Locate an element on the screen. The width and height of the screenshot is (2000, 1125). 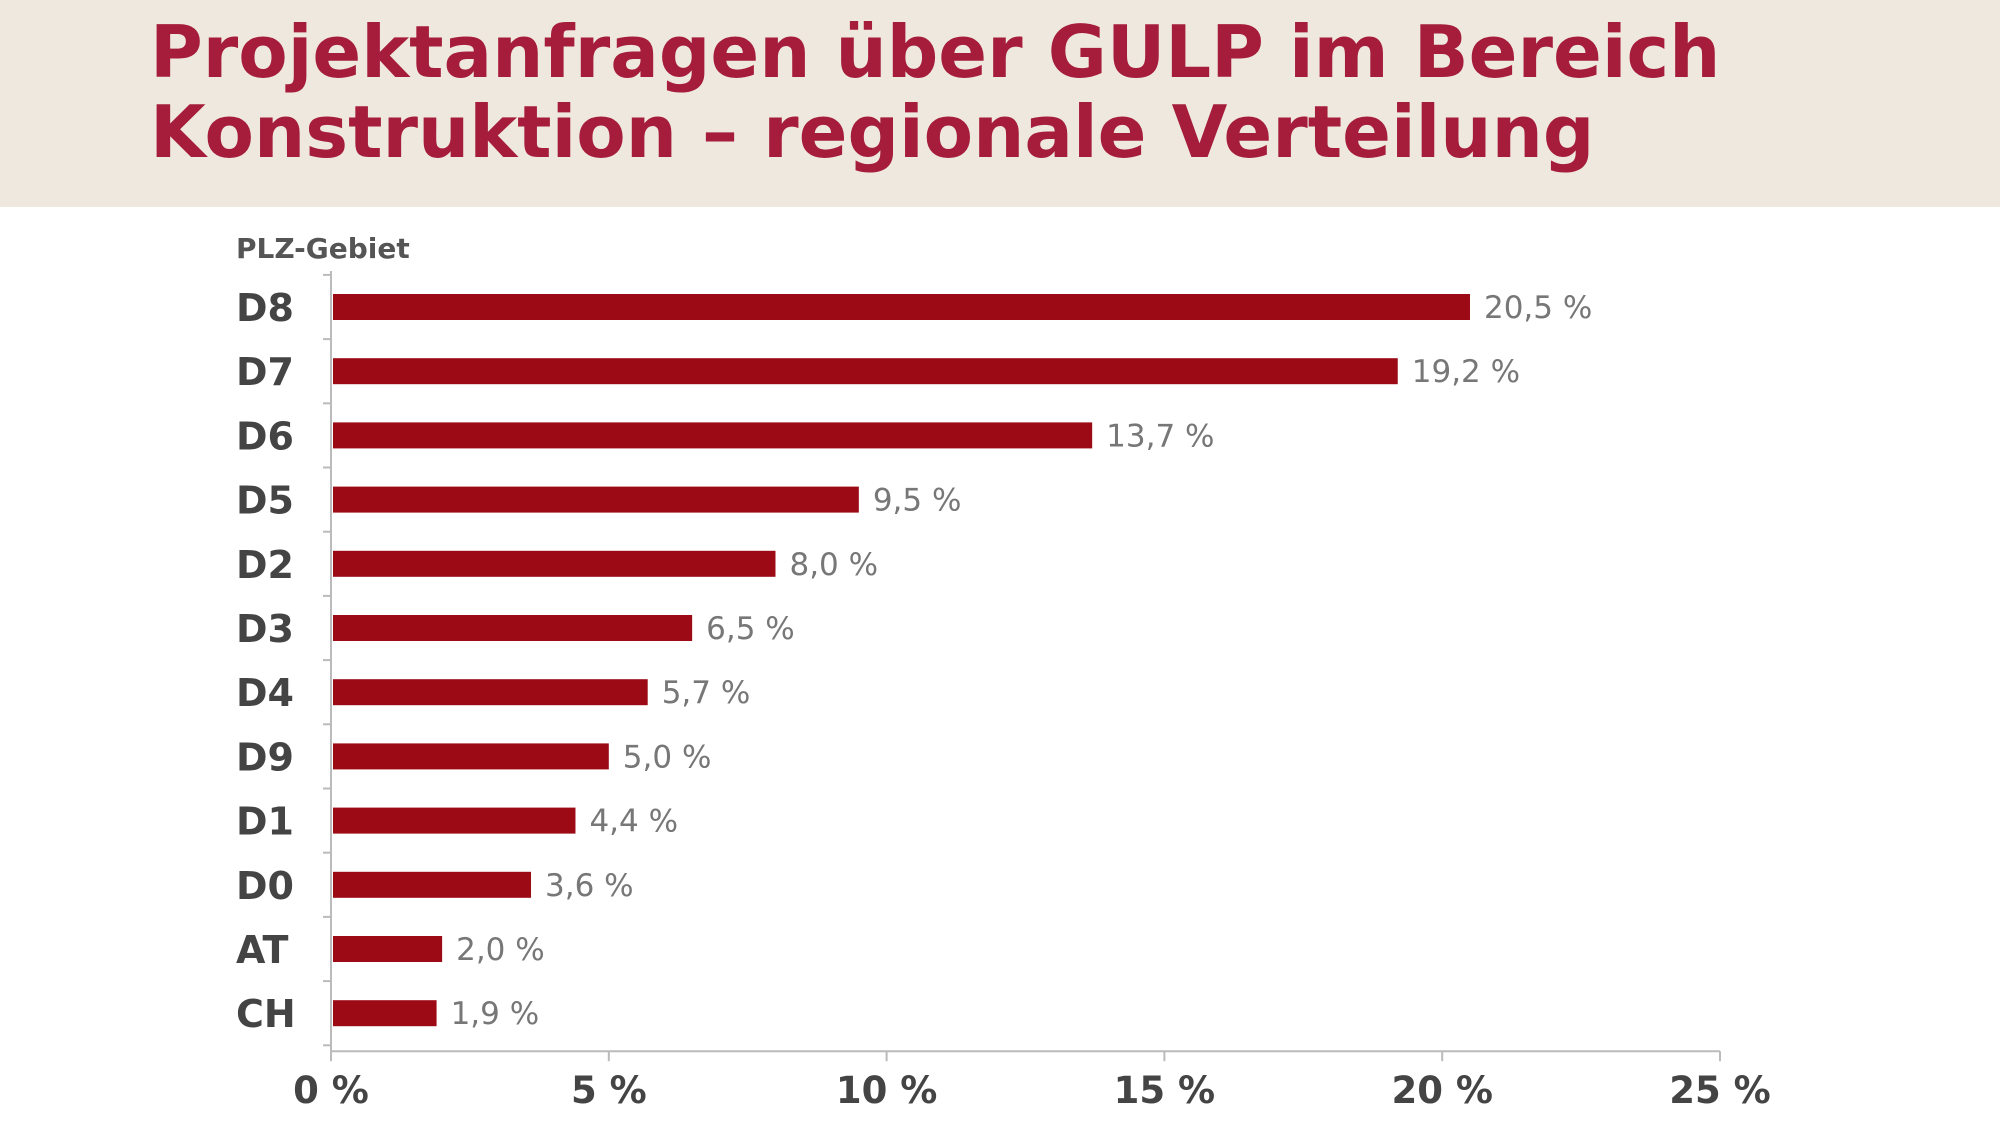
data-label: 1,9 % is located at coordinates (495, 1014).